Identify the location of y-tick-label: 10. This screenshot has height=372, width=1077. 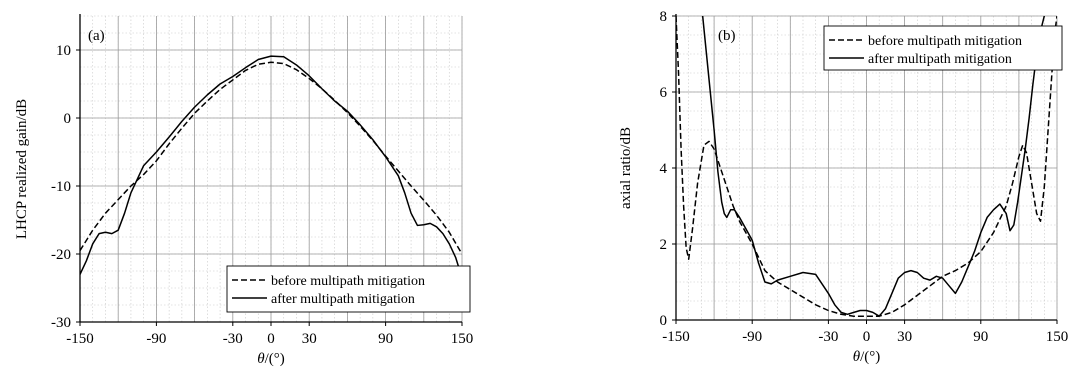
(63, 51).